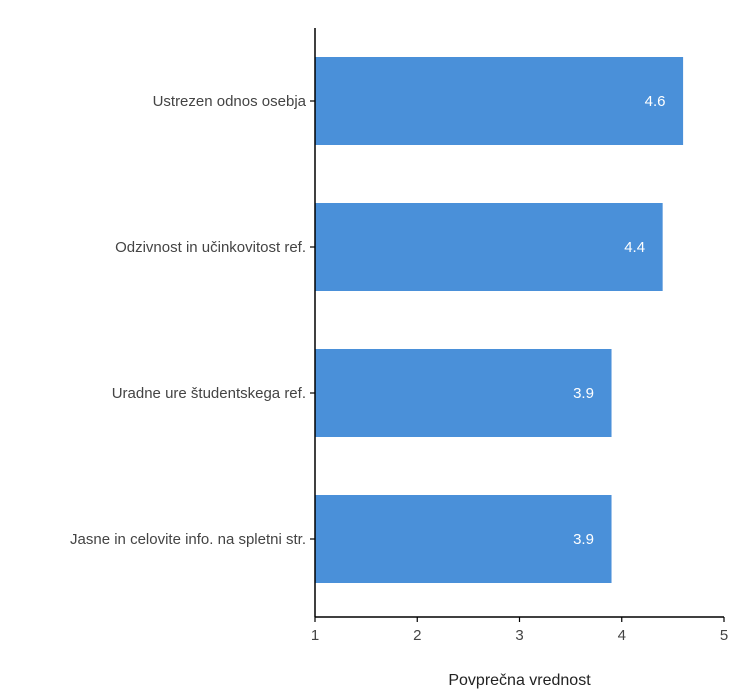  Describe the element at coordinates (209, 393) in the screenshot. I see `category-label: Uradne ure študentskega ref.` at that location.